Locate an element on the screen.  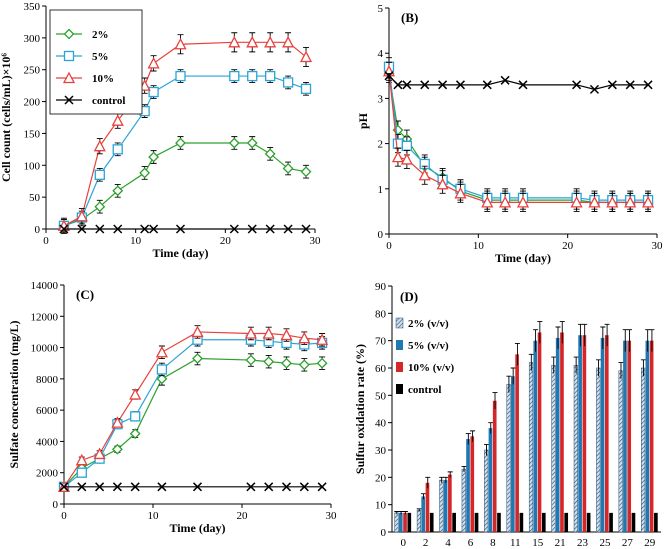
y-tick-label: 3 is located at coordinates (381, 99).